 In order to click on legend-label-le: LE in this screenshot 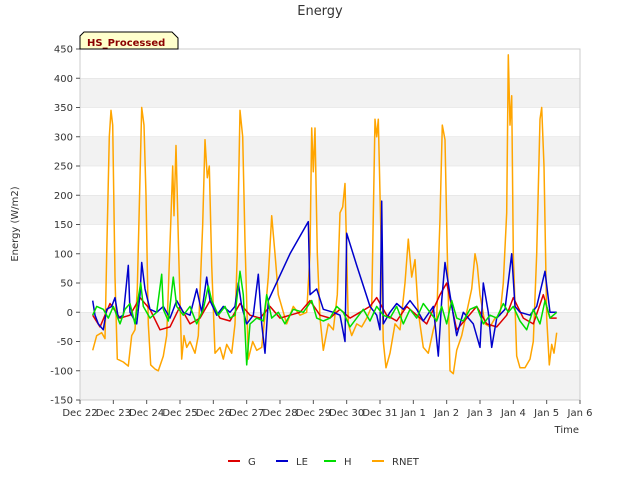, I will do `click(302, 462)`.